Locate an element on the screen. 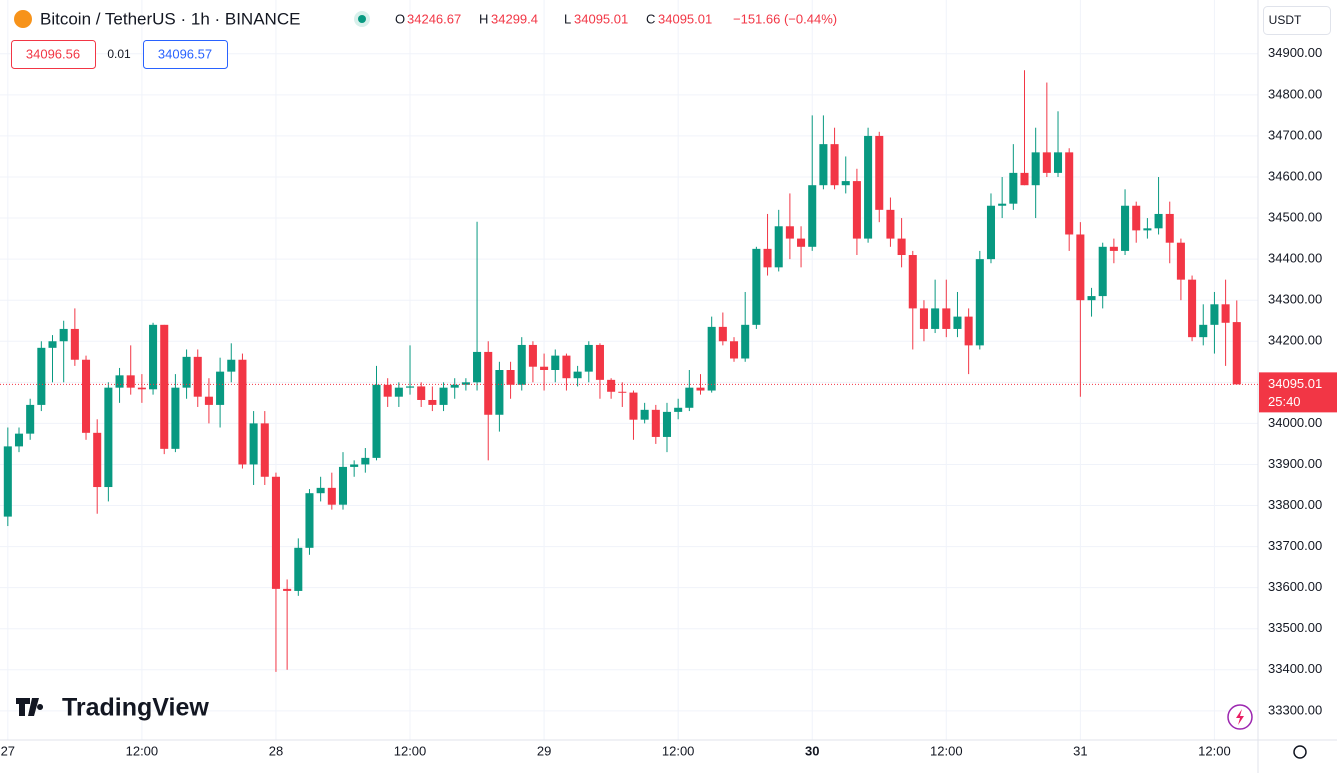  last-price-label: 34095.01 is located at coordinates (1295, 383).